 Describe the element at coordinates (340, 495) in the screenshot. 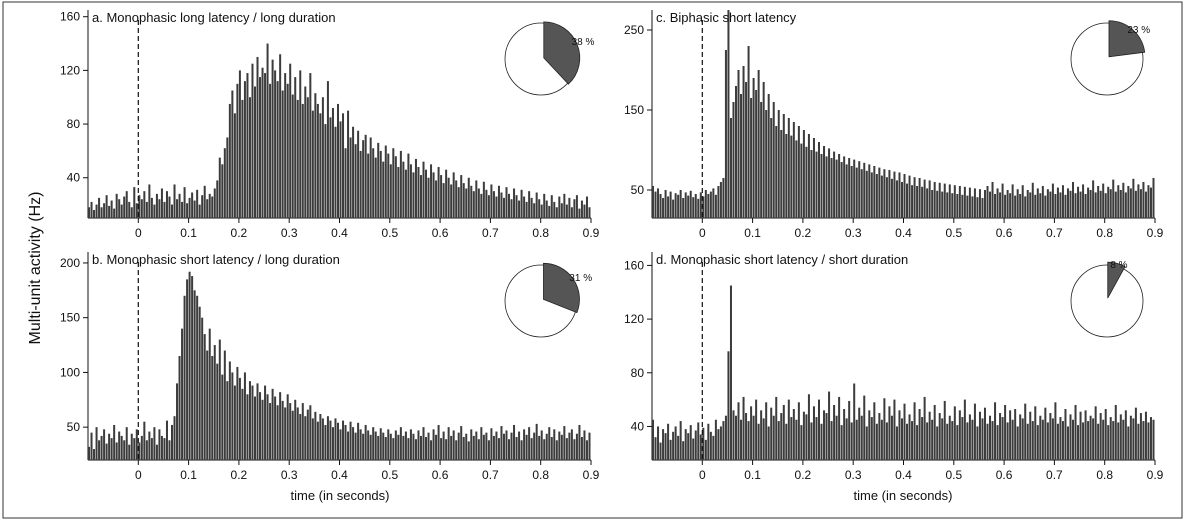

I see `x-axis-label-left: time (in seconds)` at that location.